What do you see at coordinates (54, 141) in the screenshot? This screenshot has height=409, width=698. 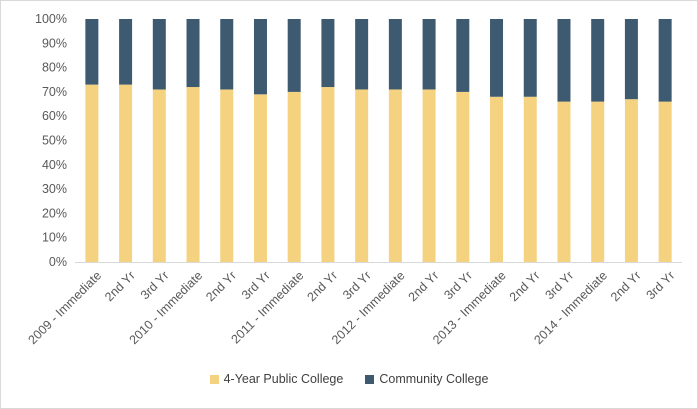 I see `y-tick-label: 50%` at bounding box center [54, 141].